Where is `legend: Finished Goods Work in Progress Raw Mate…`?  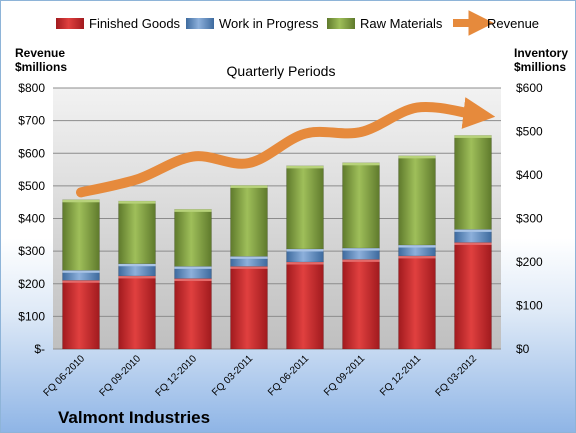 legend: Finished Goods Work in Progress Raw Mate… is located at coordinates (297, 23).